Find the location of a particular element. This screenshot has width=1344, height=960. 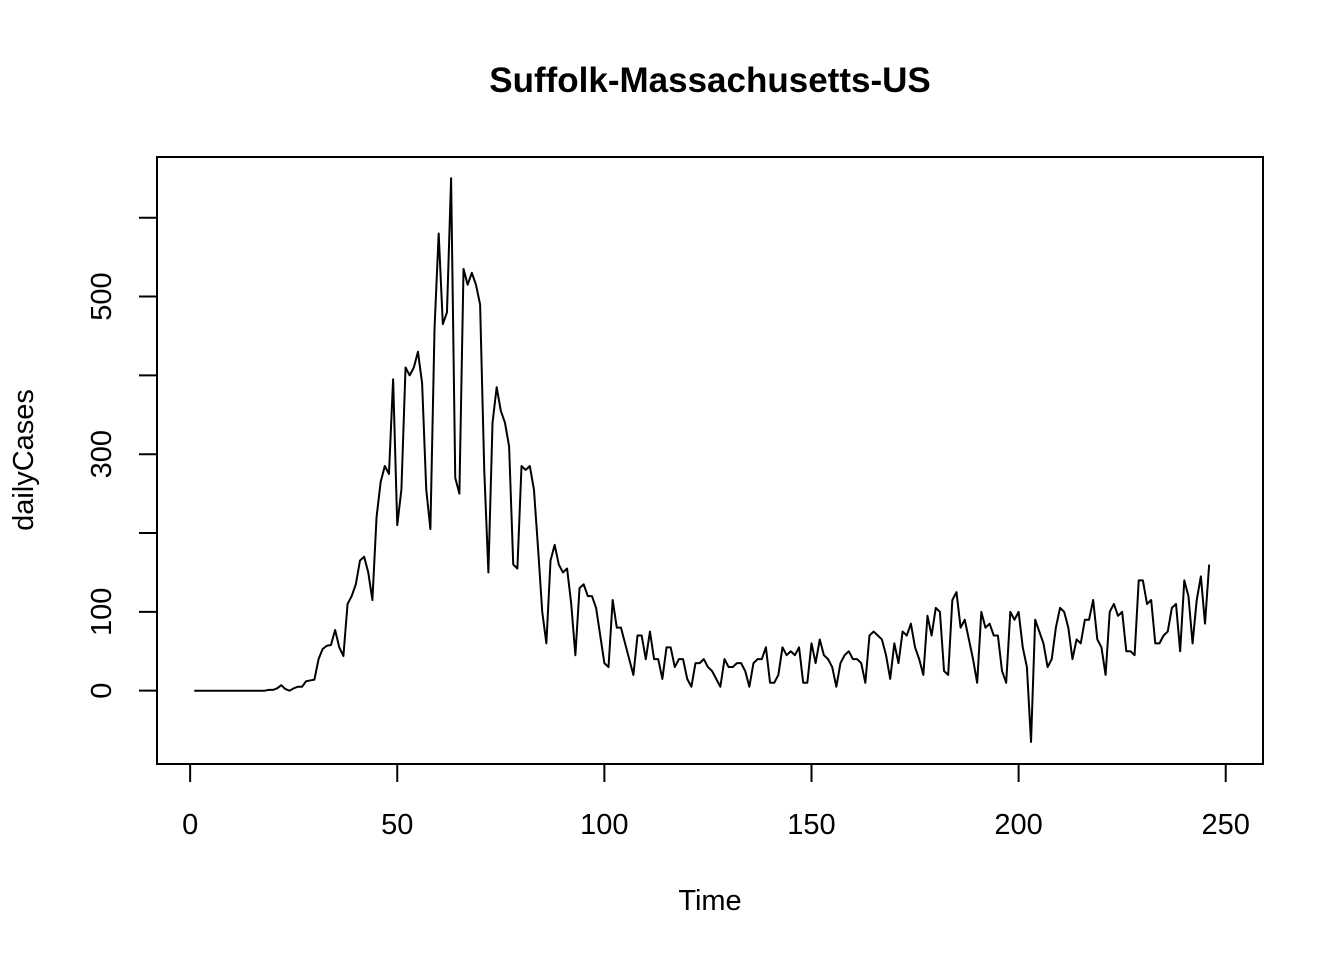

y-tick-label: 300 is located at coordinates (102, 454).